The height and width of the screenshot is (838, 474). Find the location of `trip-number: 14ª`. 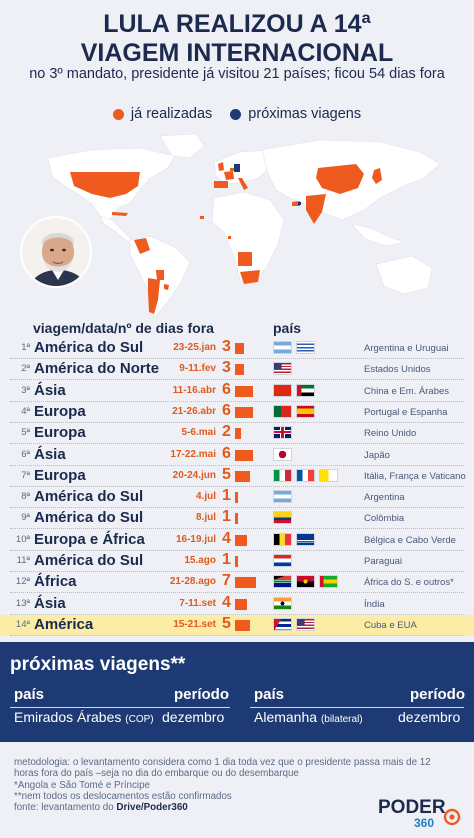

trip-number: 14ª is located at coordinates (22, 624).